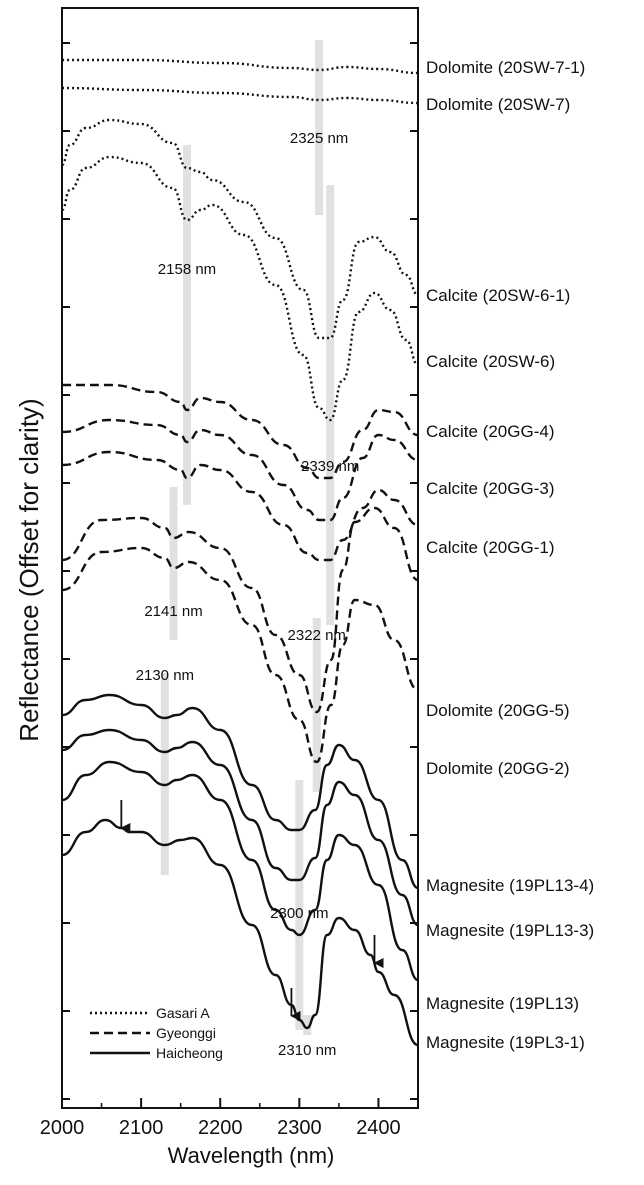  I want to click on annotation-2141-nm: 2141 nm, so click(173, 611).